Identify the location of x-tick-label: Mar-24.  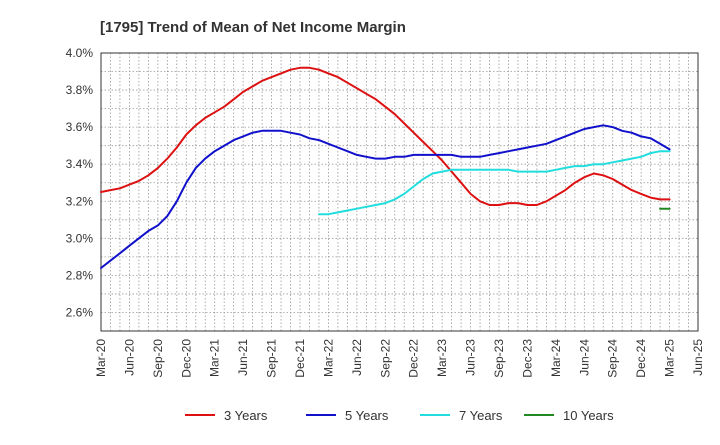
(556, 358).